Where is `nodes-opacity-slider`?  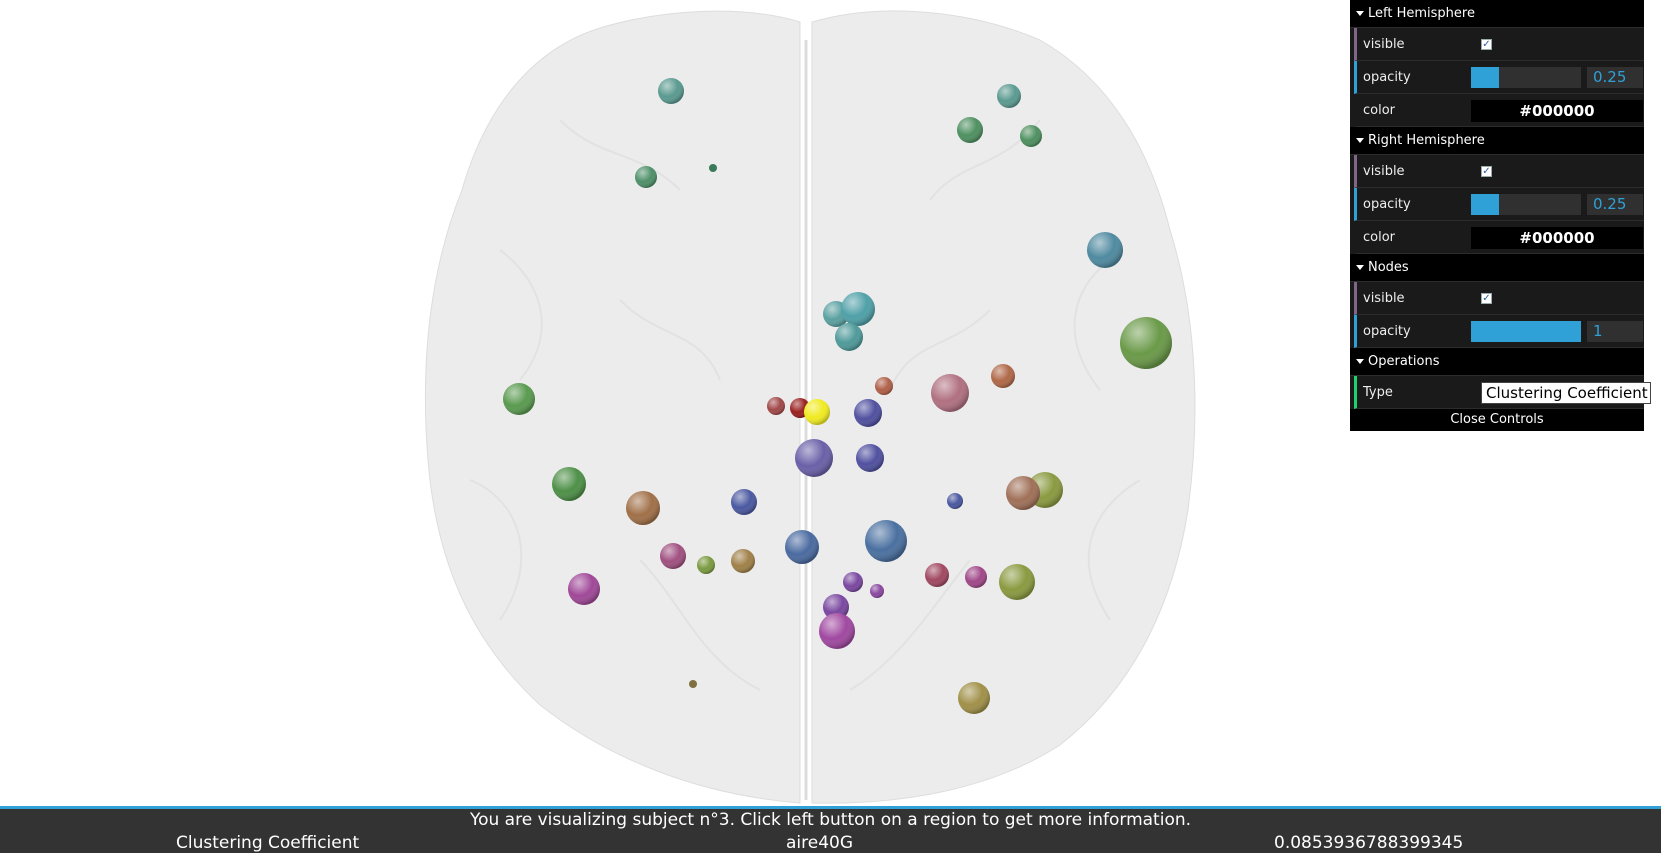
nodes-opacity-slider is located at coordinates (1526, 331).